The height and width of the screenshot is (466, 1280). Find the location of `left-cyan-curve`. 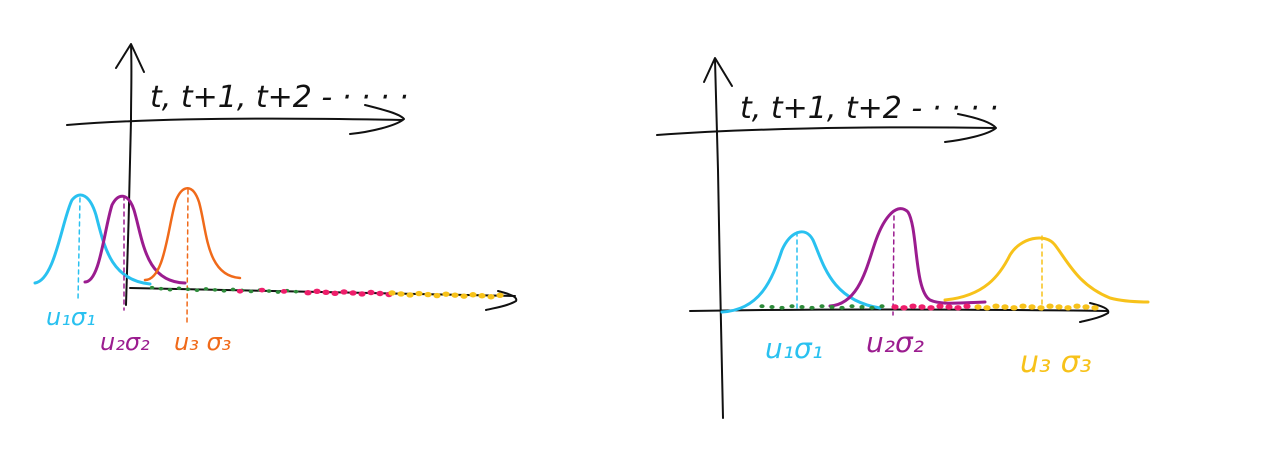

left-cyan-curve is located at coordinates (92, 239).